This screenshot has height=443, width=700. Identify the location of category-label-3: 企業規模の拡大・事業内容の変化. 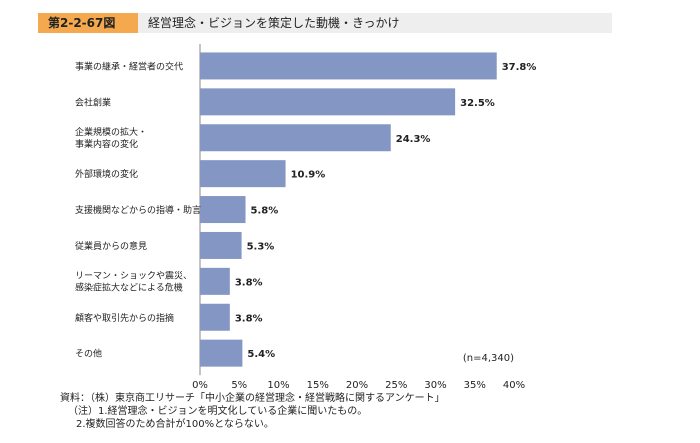
(111, 138).